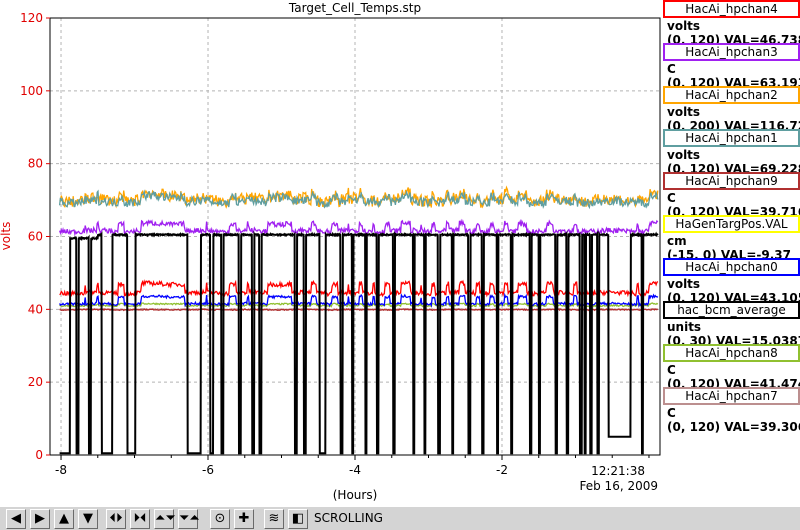 This screenshot has height=530, width=800. I want to click on y-tick-label: 80, so click(35, 164).